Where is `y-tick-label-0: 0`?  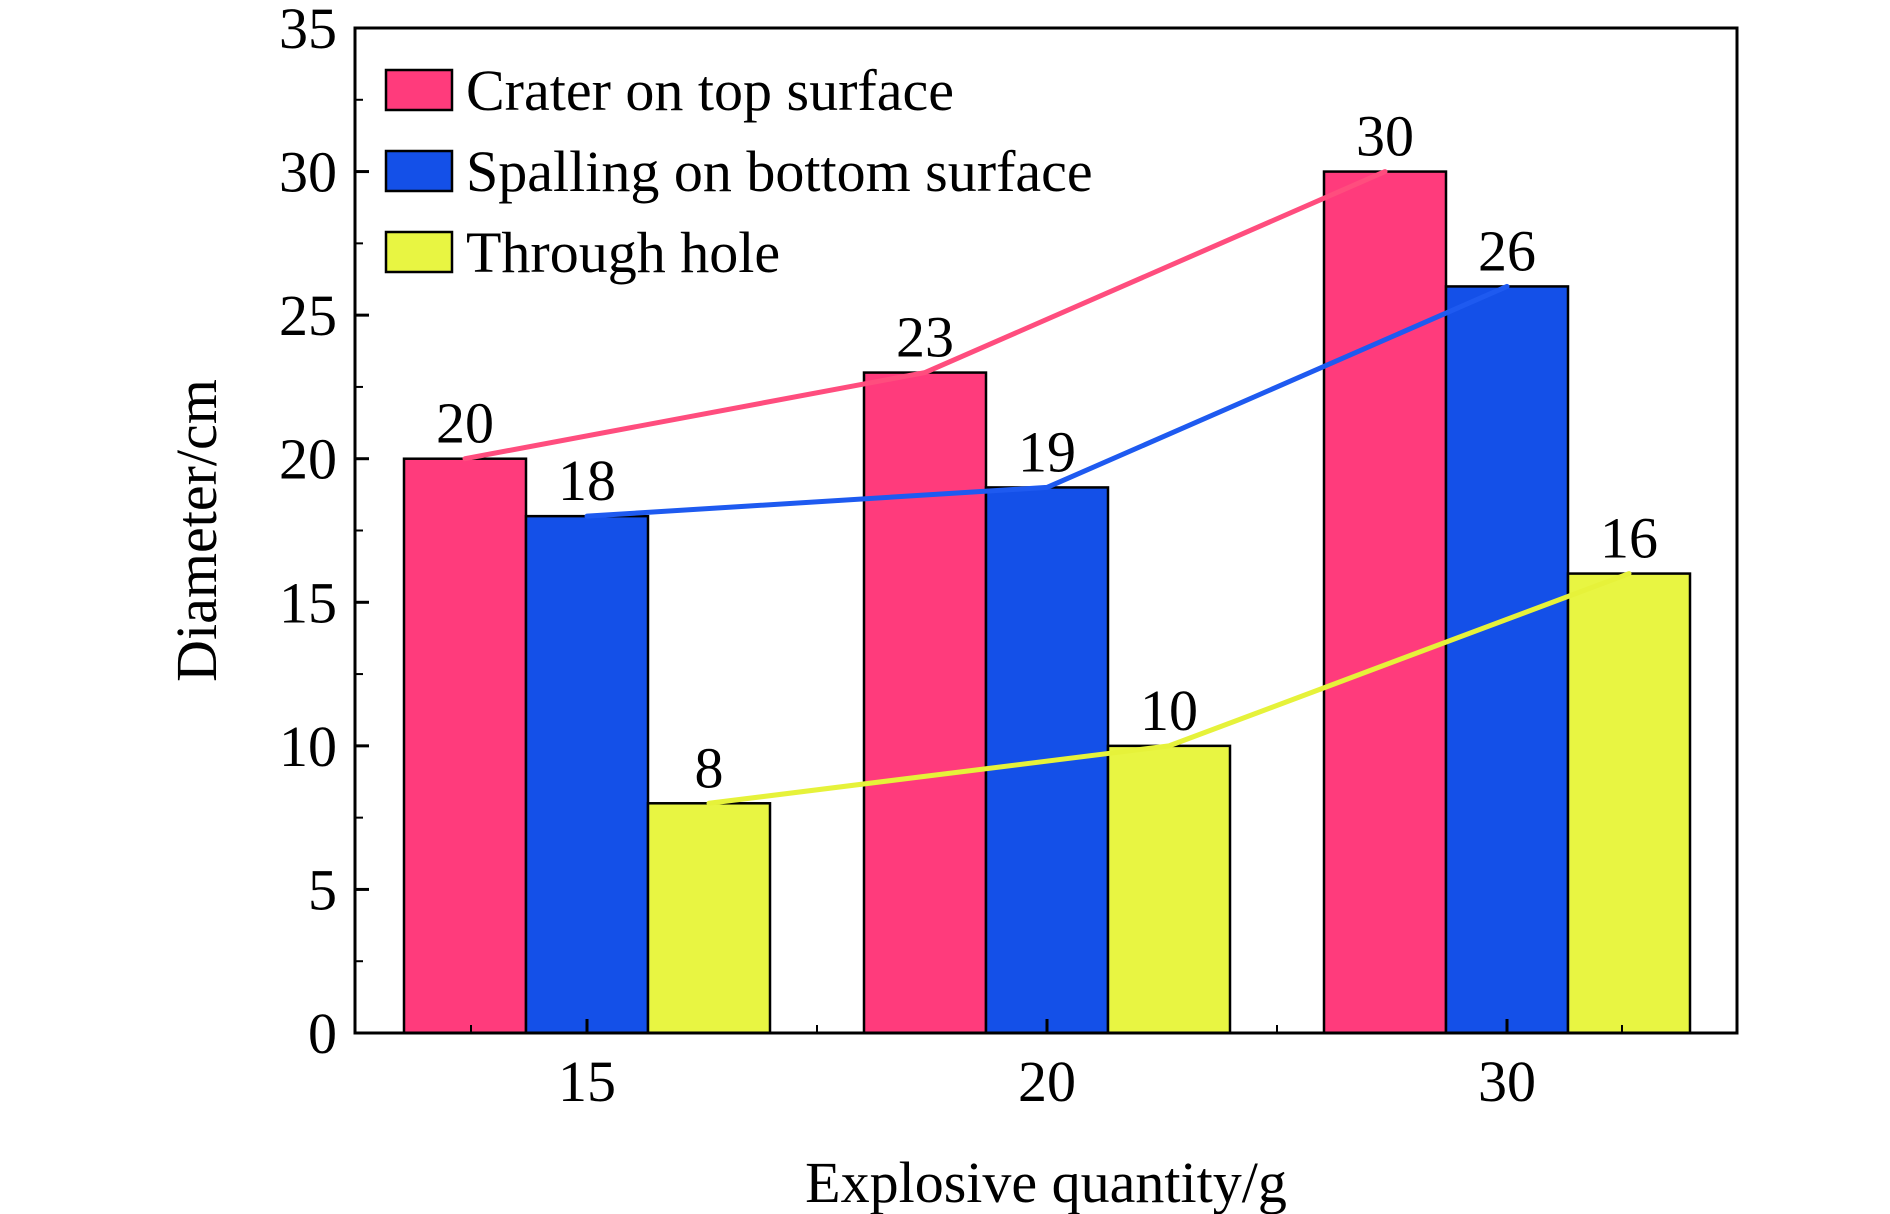
y-tick-label-0: 0 is located at coordinates (322, 1033).